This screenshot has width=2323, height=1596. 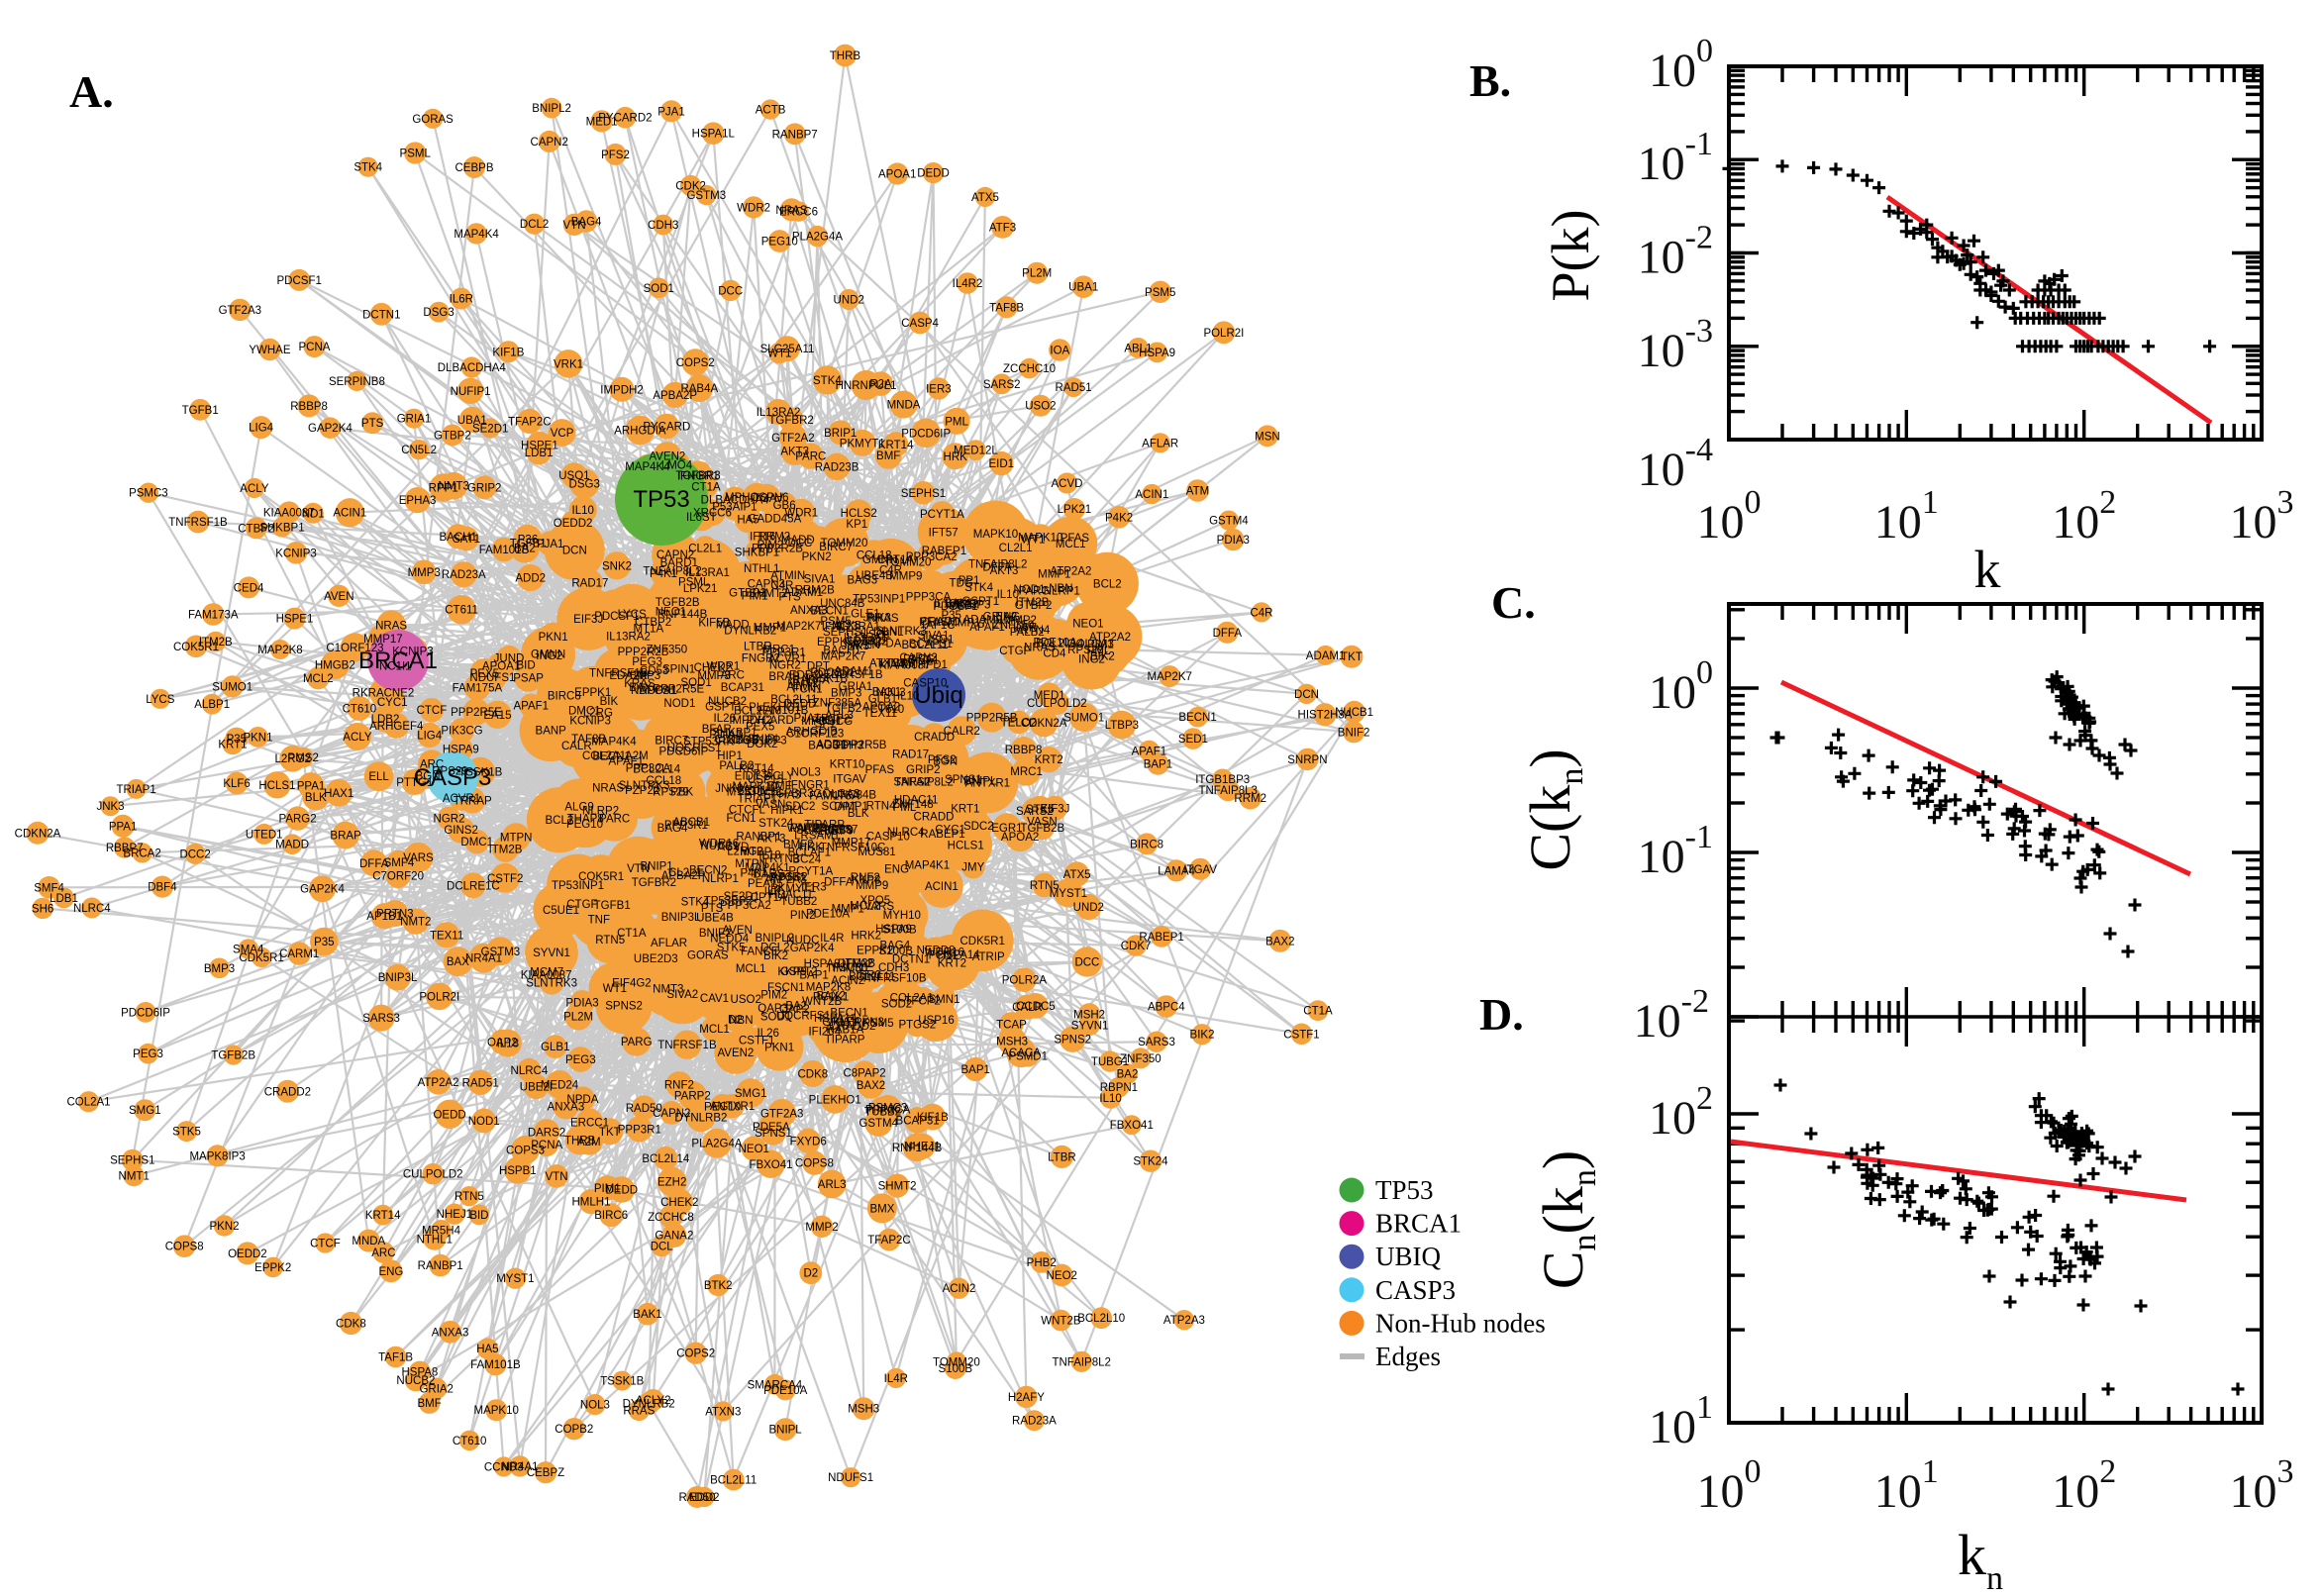 What do you see at coordinates (849, 301) in the screenshot?
I see `svg-text: UND2` at bounding box center [849, 301].